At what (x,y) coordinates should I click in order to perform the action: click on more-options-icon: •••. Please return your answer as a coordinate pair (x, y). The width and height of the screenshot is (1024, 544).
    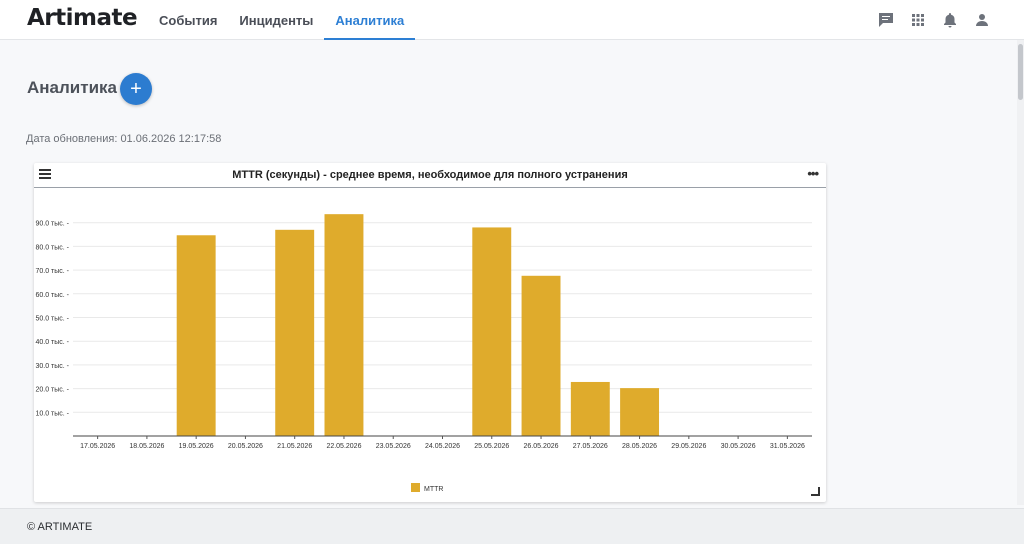
    Looking at the image, I should click on (813, 173).